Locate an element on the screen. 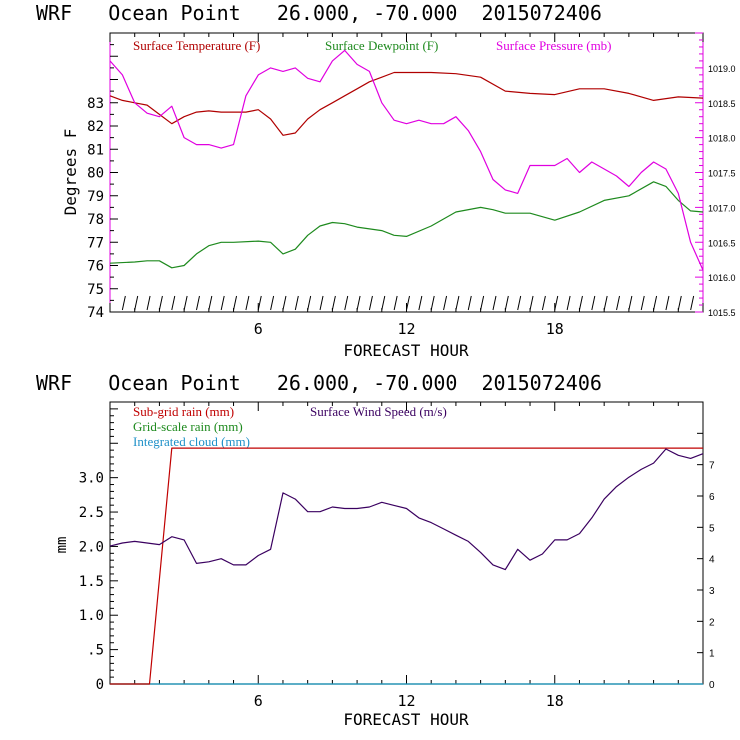 Image resolution: width=740 pixels, height=740 pixels. top-x-tick-label: 6 is located at coordinates (258, 329).